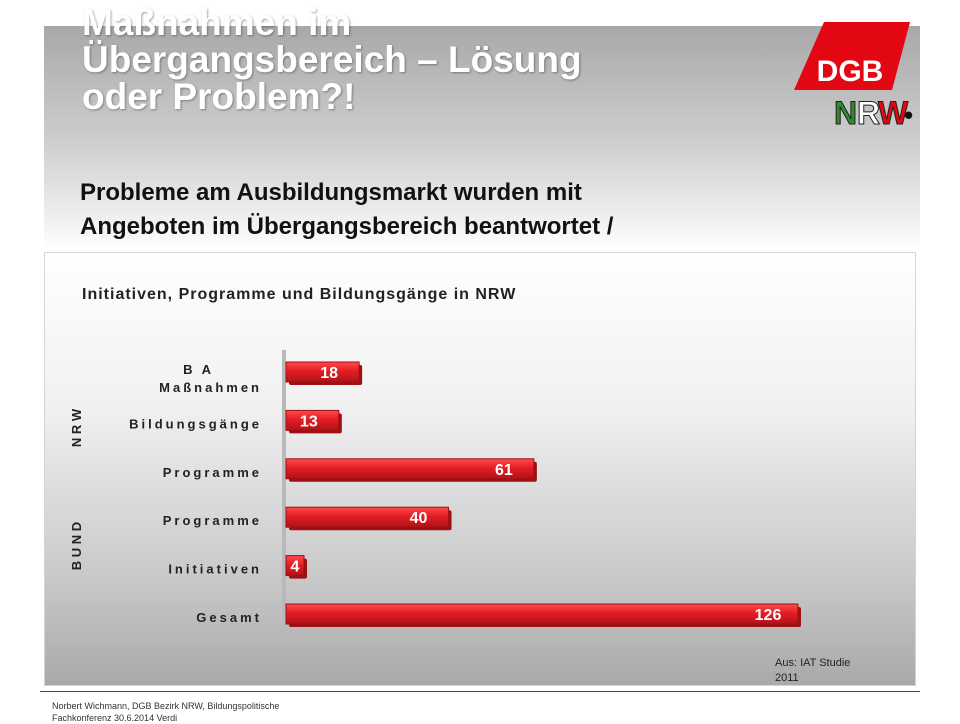  What do you see at coordinates (76, 546) in the screenshot?
I see `group-label: B U N D` at bounding box center [76, 546].